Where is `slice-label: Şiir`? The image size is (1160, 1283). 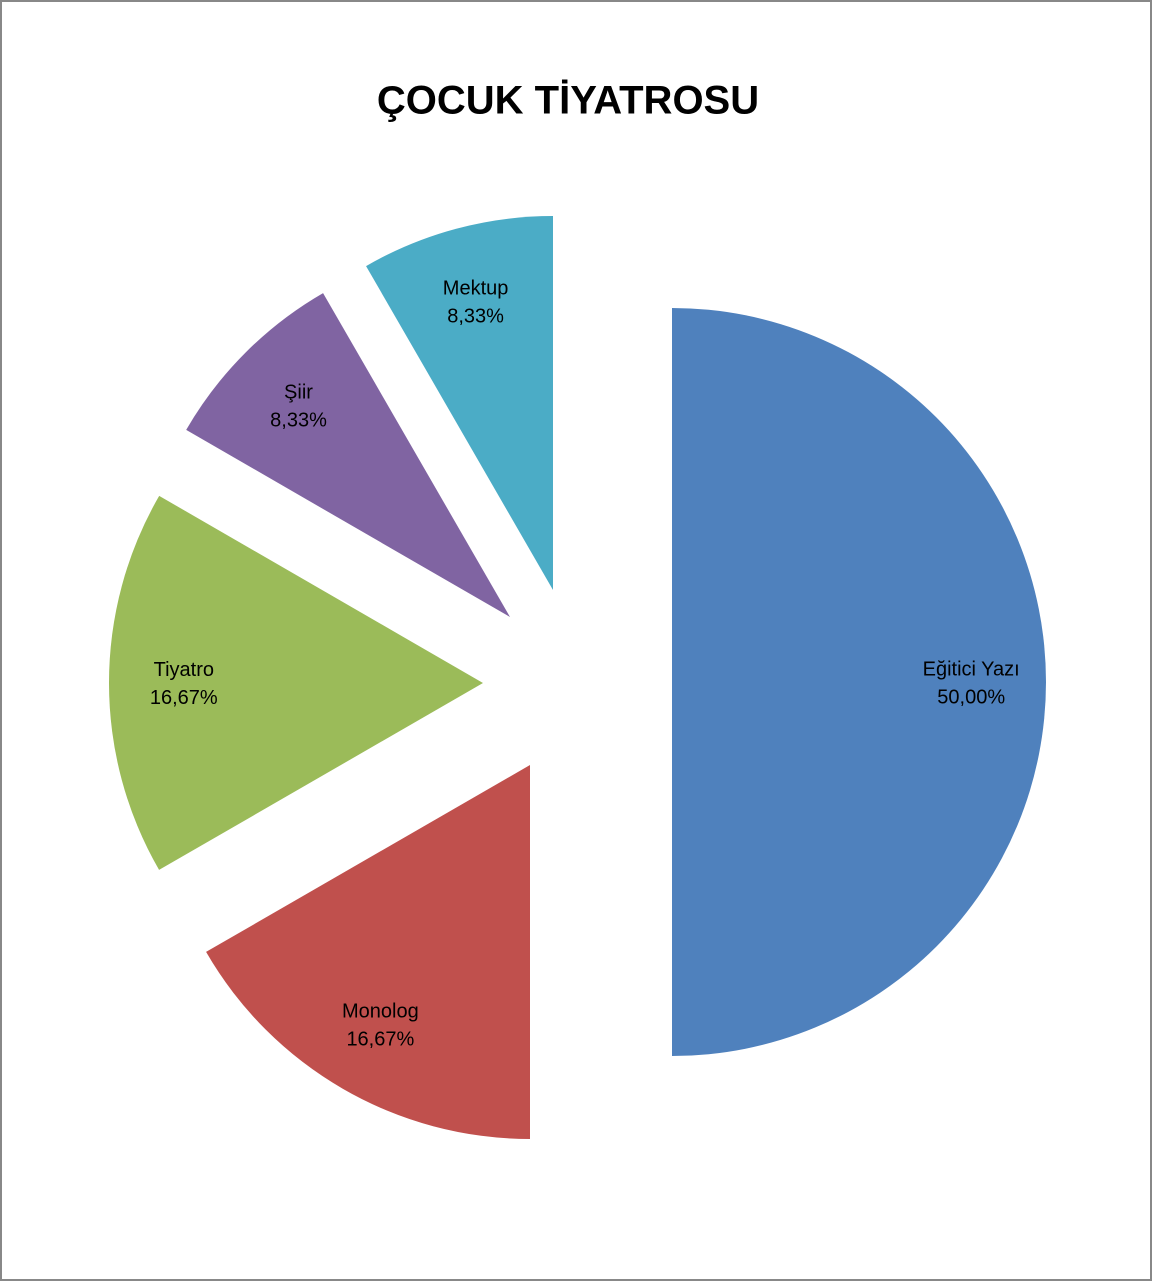
slice-label: Şiir is located at coordinates (298, 393).